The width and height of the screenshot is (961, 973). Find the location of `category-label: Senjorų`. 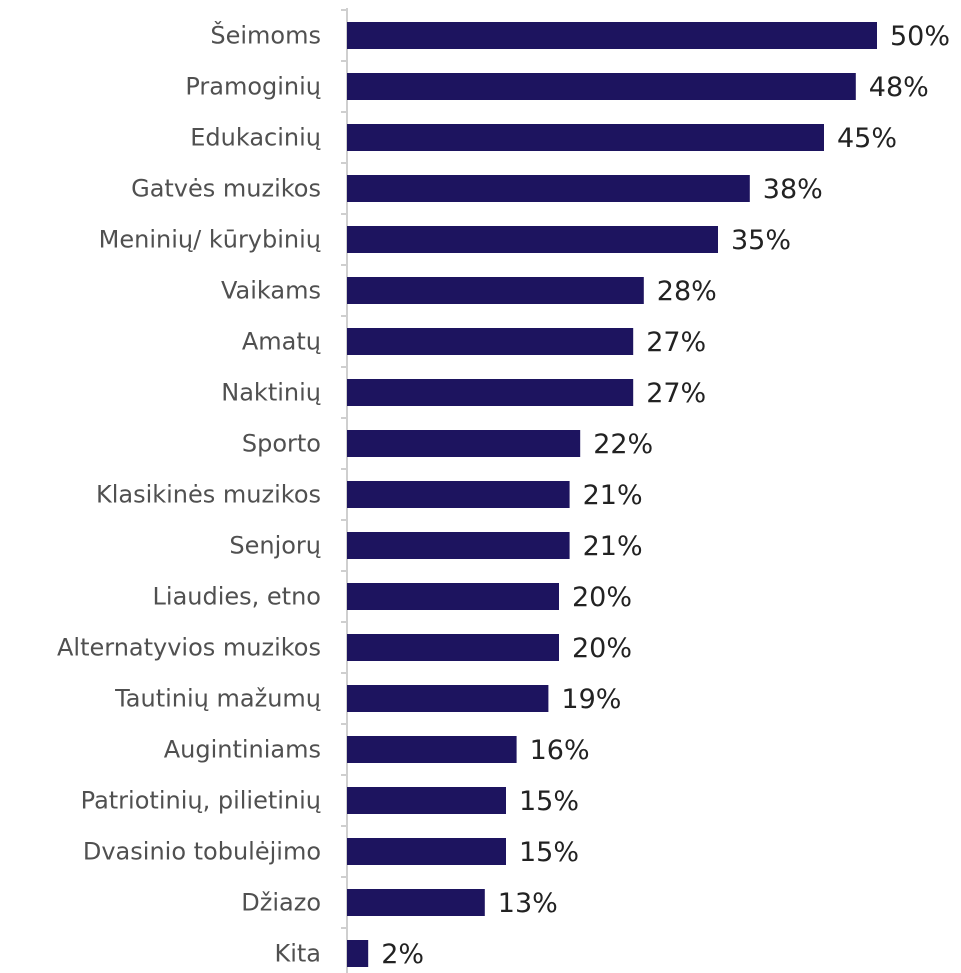

category-label: Senjorų is located at coordinates (275, 546).